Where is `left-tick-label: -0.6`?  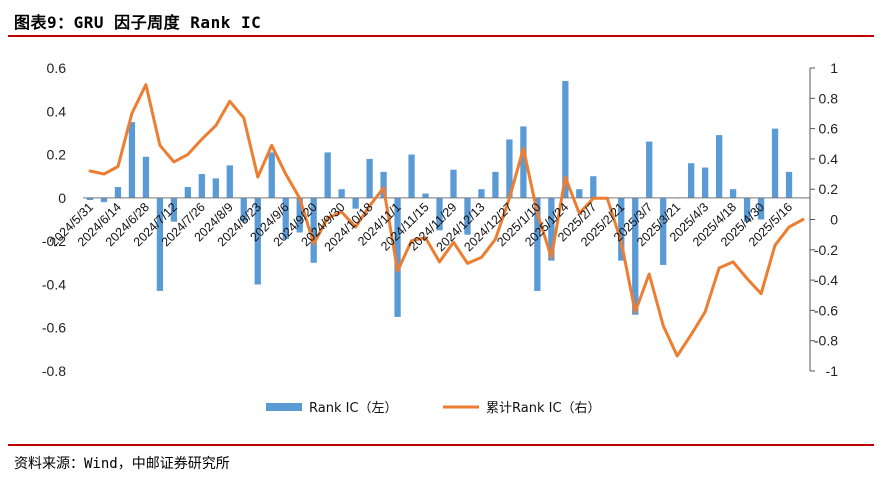
left-tick-label: -0.6 is located at coordinates (54, 328).